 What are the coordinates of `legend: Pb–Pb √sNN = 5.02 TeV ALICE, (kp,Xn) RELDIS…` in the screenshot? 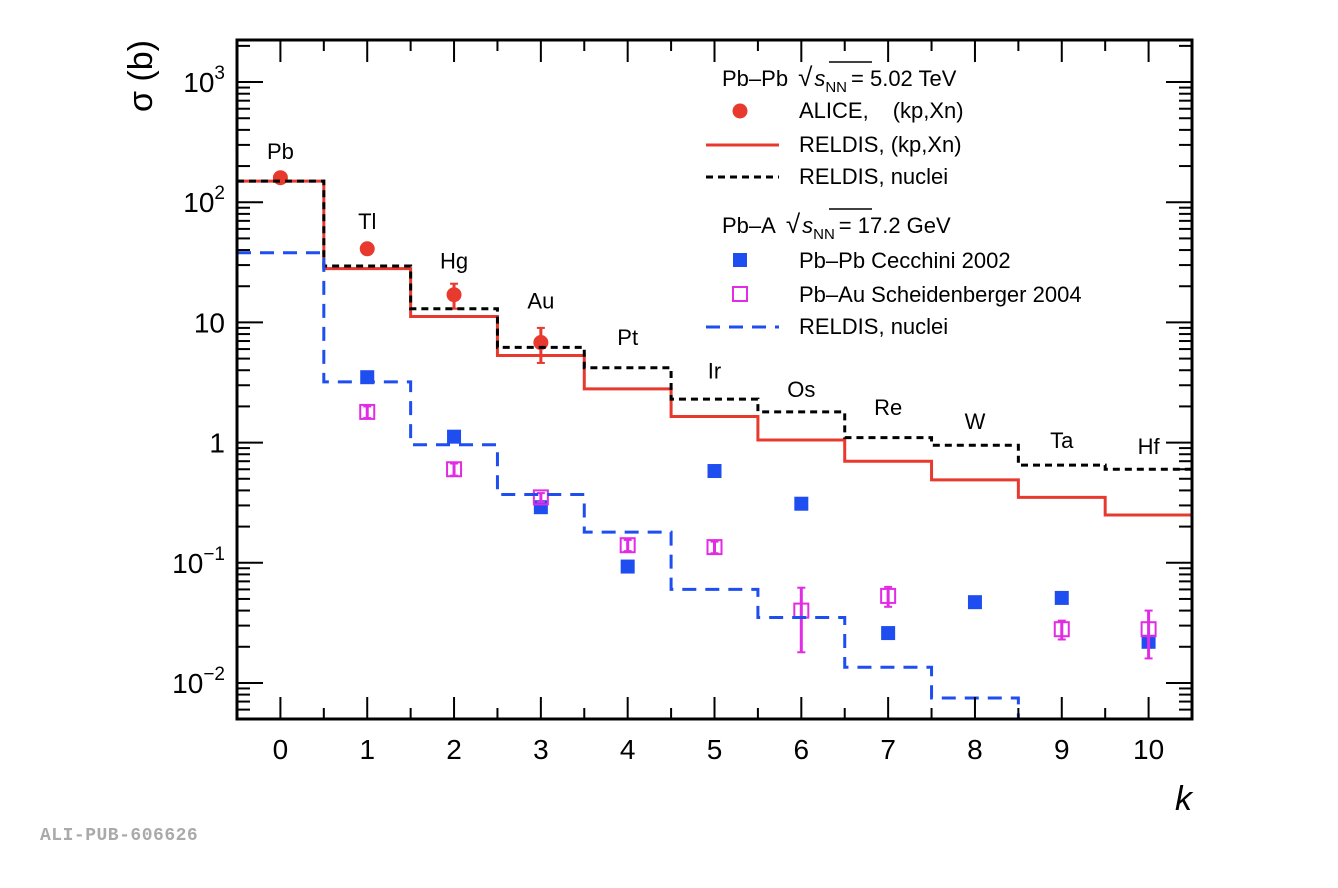 It's located at (894, 200).